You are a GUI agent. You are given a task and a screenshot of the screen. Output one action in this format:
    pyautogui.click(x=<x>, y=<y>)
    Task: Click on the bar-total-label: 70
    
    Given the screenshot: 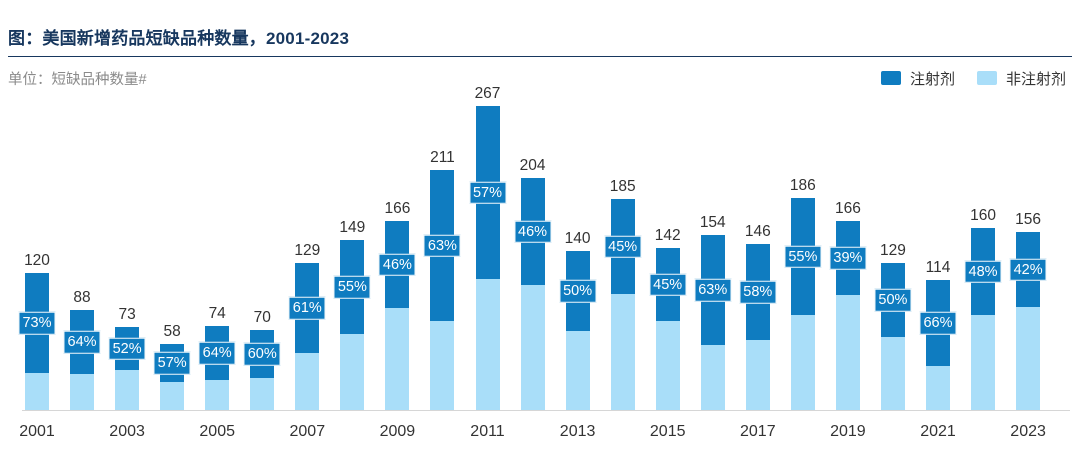 What is the action you would take?
    pyautogui.click(x=262, y=317)
    